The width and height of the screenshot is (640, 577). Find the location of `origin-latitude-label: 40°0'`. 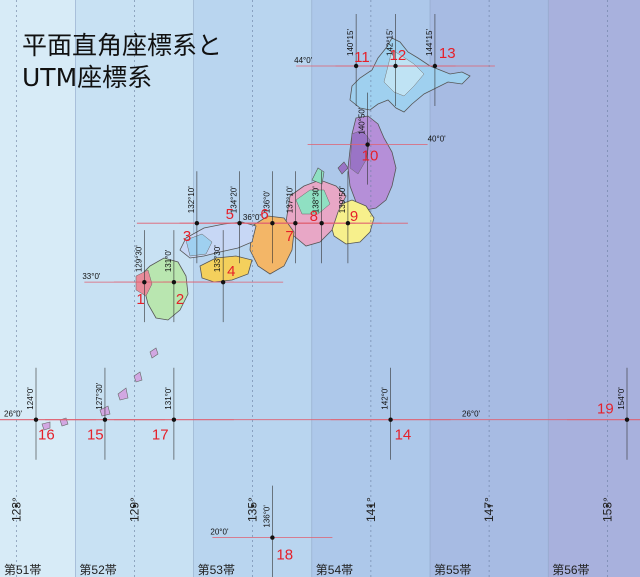

origin-latitude-label: 40°0' is located at coordinates (437, 139).